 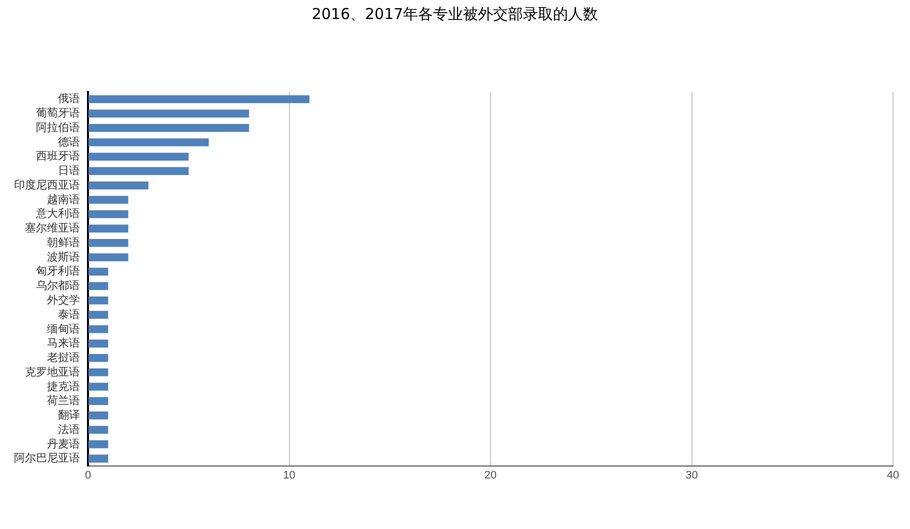 What do you see at coordinates (63, 443) in the screenshot?
I see `y-tick-label: 丹麦语` at bounding box center [63, 443].